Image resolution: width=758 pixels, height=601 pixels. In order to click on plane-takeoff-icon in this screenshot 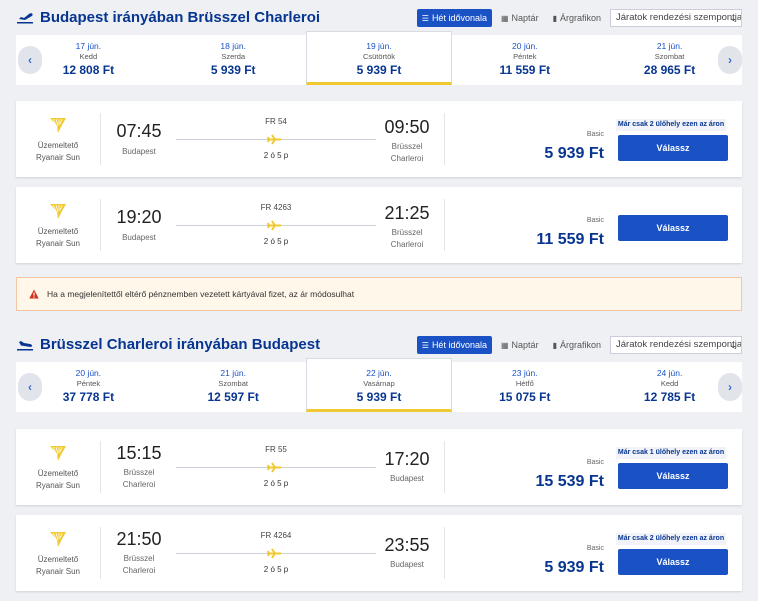, I will do `click(25, 17)`.